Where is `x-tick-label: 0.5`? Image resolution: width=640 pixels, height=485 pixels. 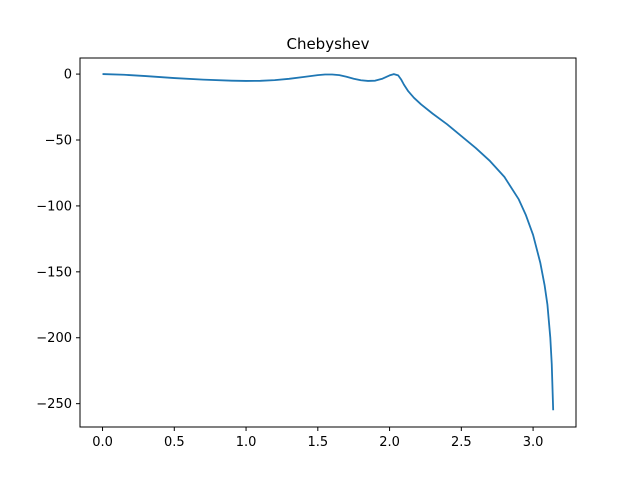 x-tick-label: 0.5 is located at coordinates (174, 442).